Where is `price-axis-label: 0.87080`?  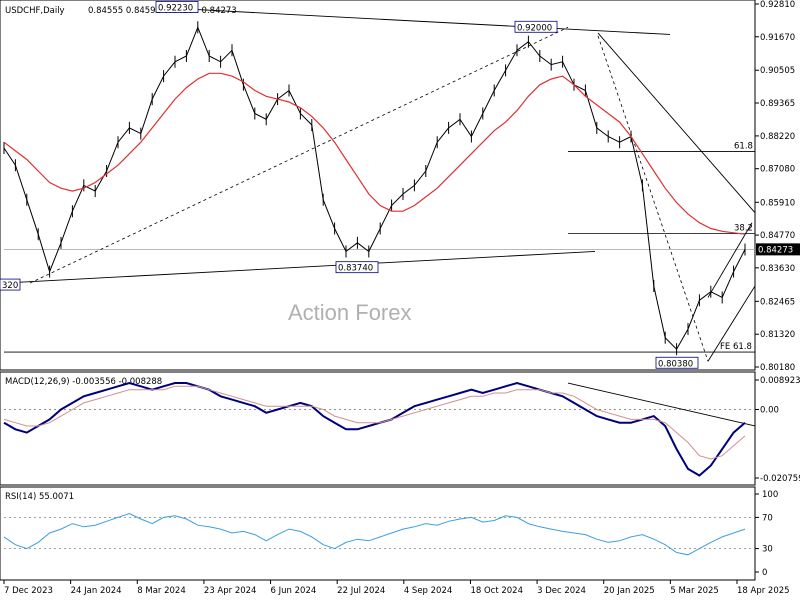 price-axis-label: 0.87080 is located at coordinates (777, 170).